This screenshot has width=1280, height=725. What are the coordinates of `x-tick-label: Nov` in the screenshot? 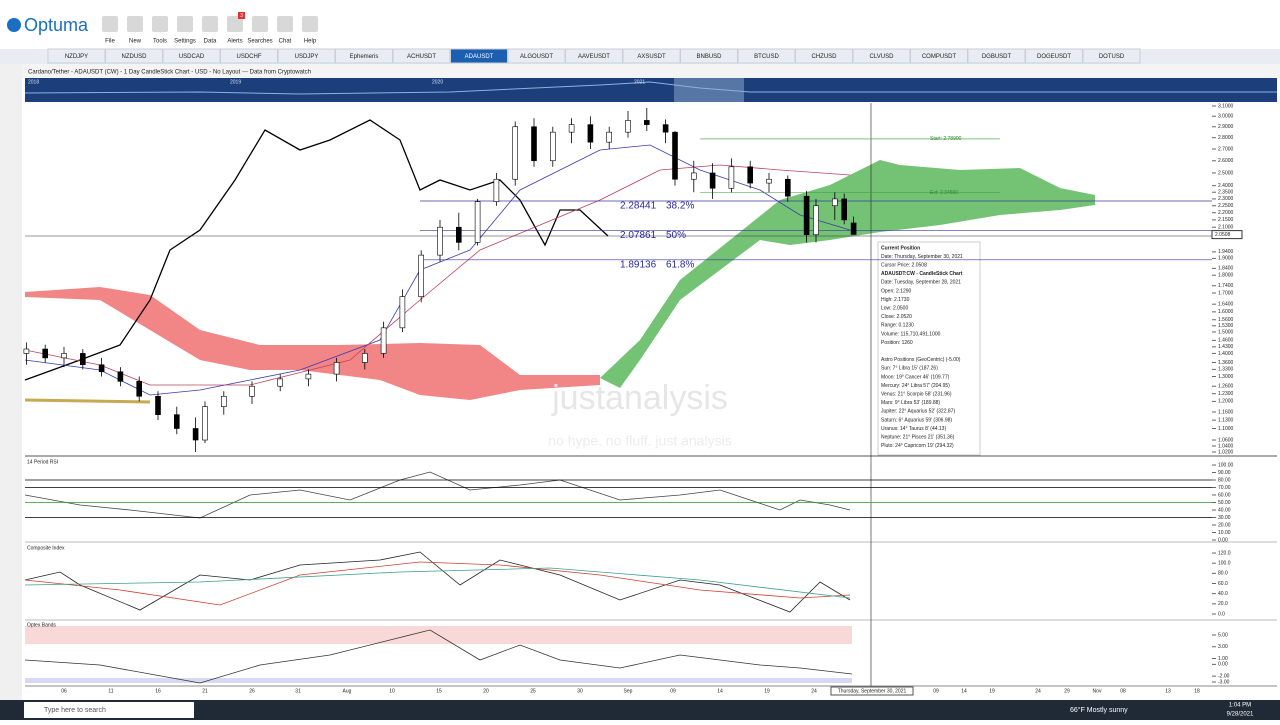 It's located at (1097, 691).